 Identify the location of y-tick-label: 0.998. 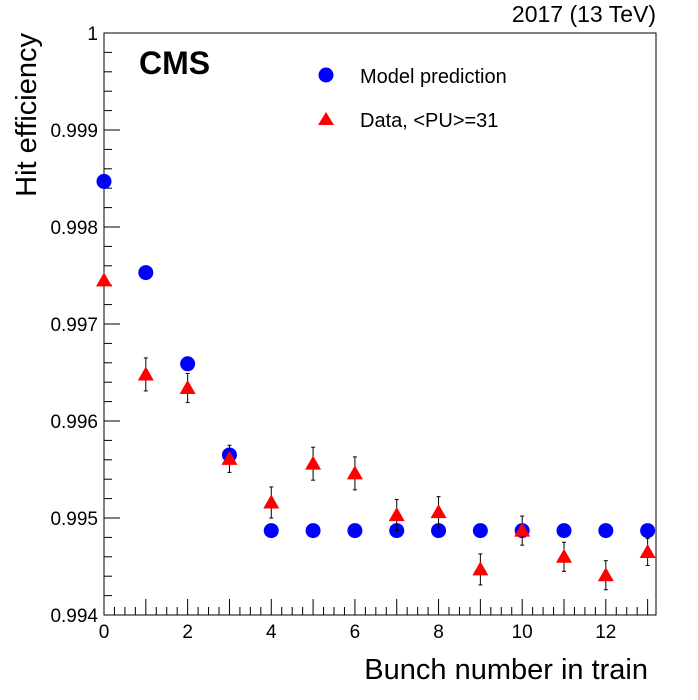
(74, 228).